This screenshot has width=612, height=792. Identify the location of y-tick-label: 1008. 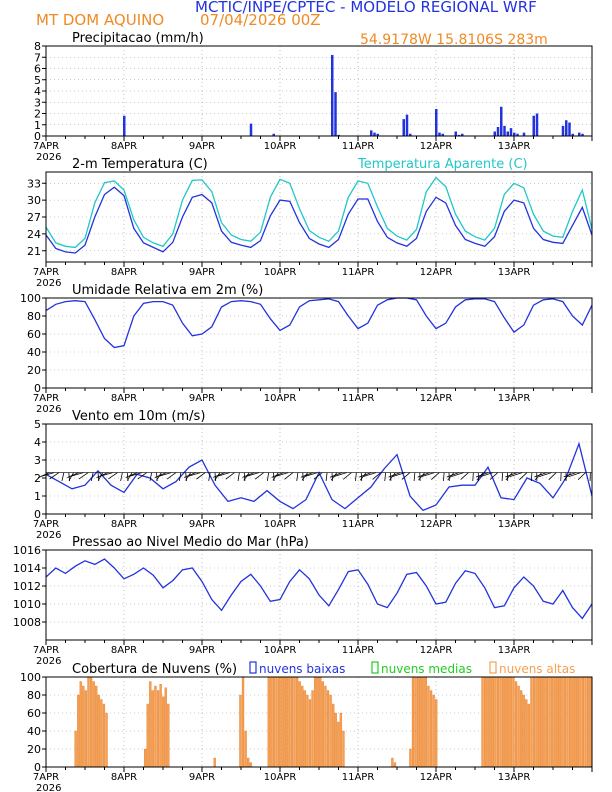
(27, 622).